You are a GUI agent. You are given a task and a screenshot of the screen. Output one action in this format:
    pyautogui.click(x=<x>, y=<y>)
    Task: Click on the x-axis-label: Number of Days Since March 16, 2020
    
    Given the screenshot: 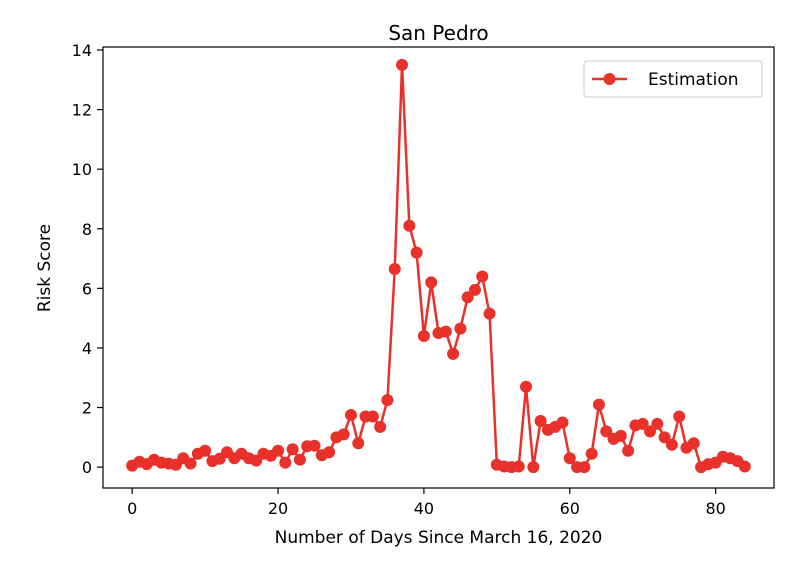 What is the action you would take?
    pyautogui.click(x=439, y=538)
    